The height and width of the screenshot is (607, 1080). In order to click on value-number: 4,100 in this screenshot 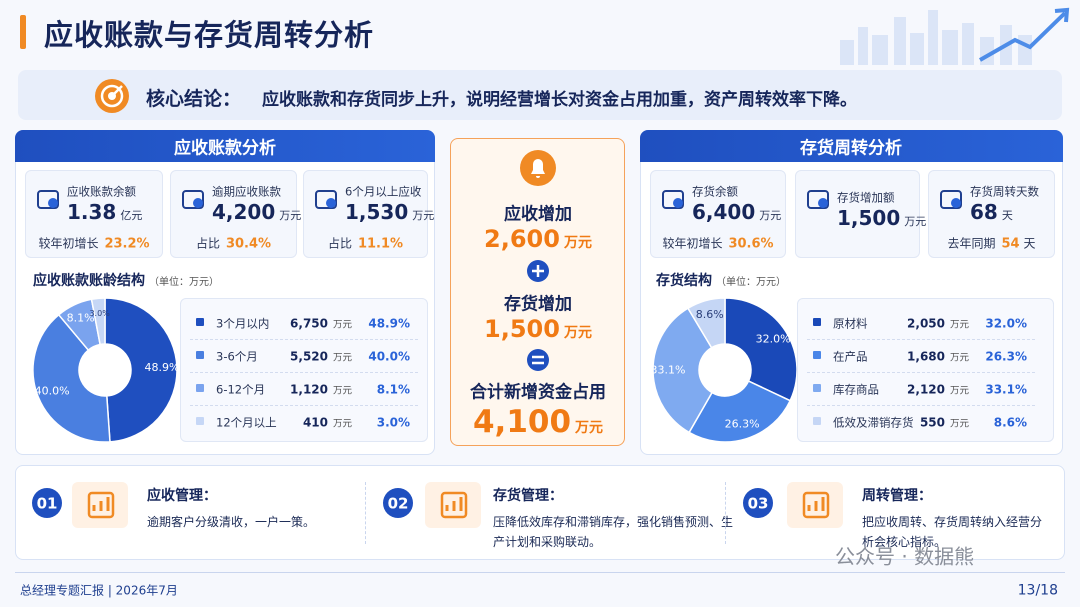, I will do `click(522, 422)`.